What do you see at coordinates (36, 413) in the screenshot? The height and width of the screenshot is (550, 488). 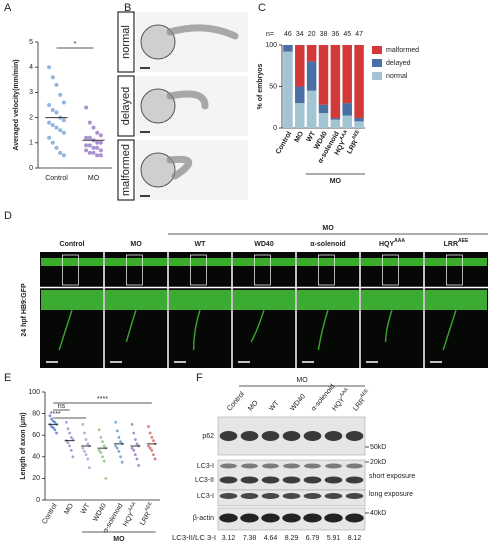 I see `y-tick-label: 80` at bounding box center [36, 413].